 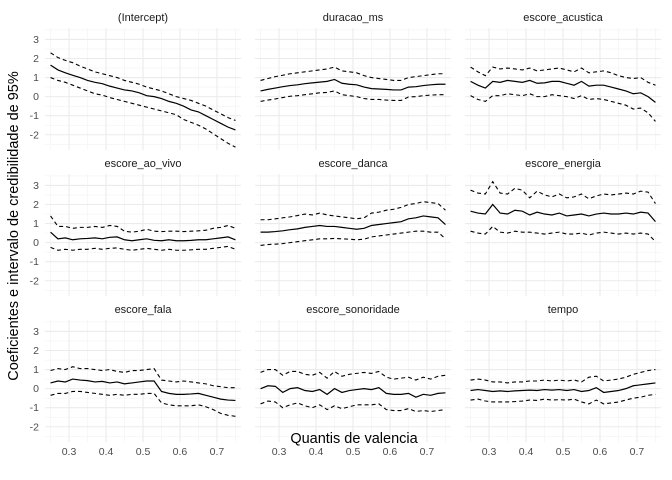 What do you see at coordinates (142, 164) in the screenshot?
I see `panel-title: escore_ao_vivo` at bounding box center [142, 164].